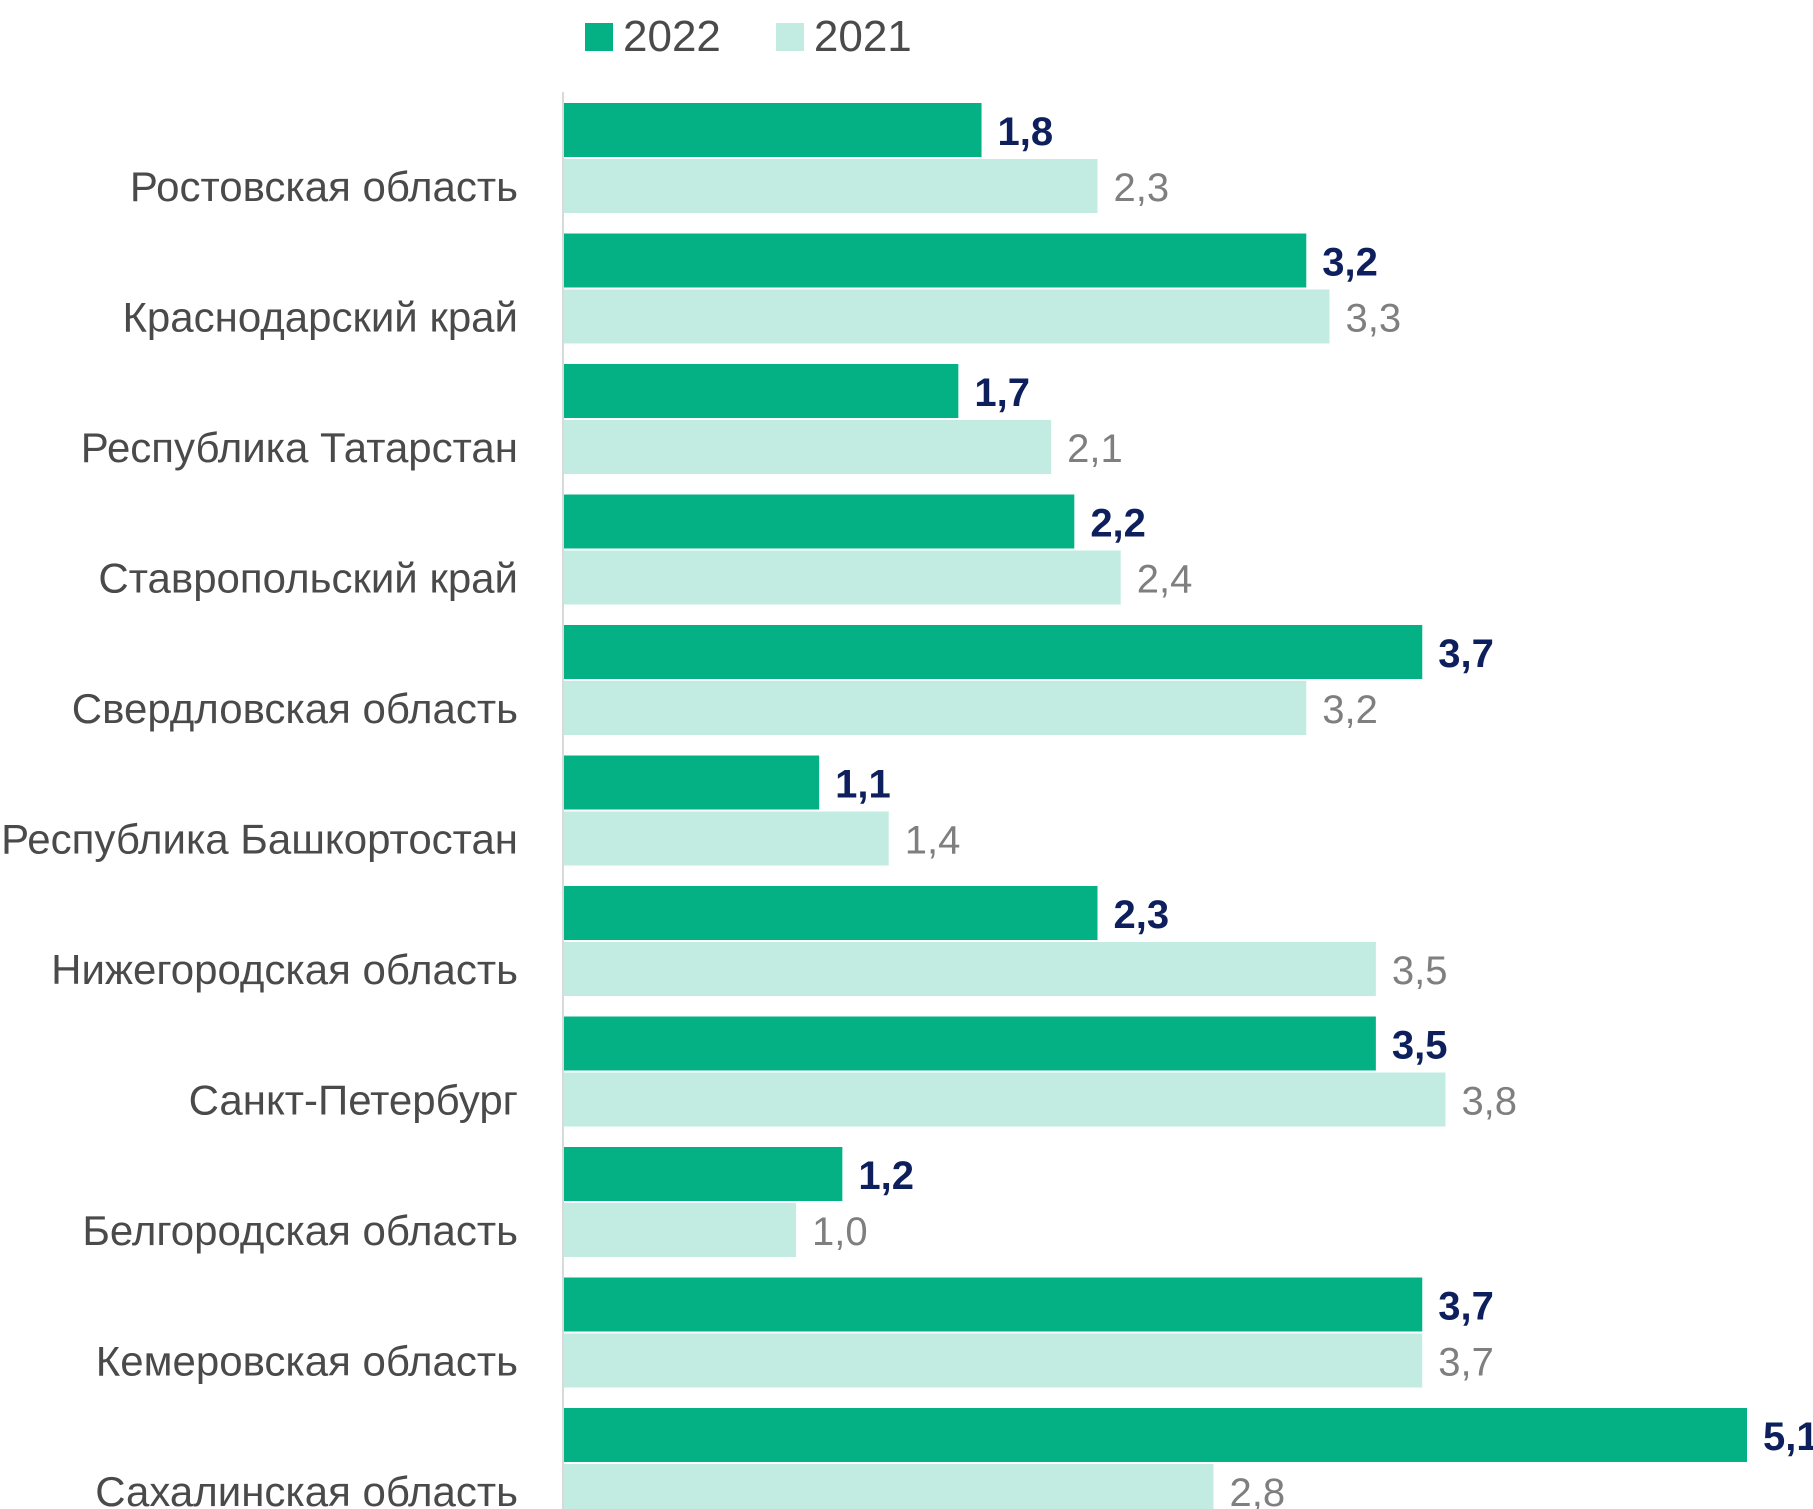 The height and width of the screenshot is (1509, 1813). I want to click on legend-item-2022: 2022, so click(653, 37).